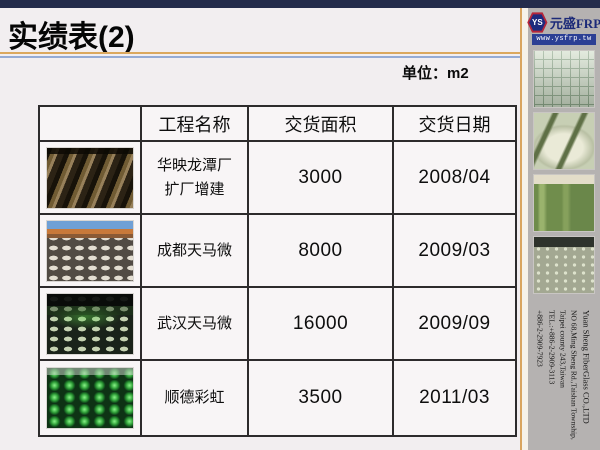  What do you see at coordinates (541, 338) in the screenshot?
I see `phone-line-2: +886-2-2909-7923` at bounding box center [541, 338].